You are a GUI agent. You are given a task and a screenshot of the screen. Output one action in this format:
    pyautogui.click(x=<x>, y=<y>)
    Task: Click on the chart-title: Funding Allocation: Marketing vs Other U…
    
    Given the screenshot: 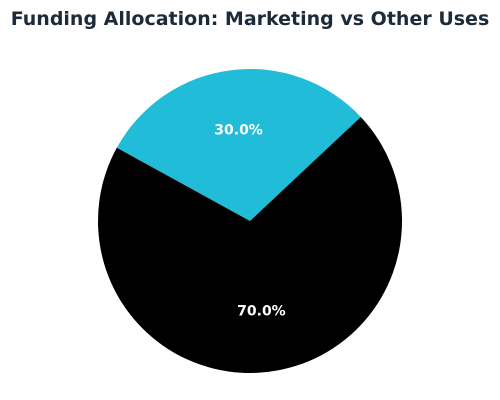 What is the action you would take?
    pyautogui.click(x=250, y=19)
    